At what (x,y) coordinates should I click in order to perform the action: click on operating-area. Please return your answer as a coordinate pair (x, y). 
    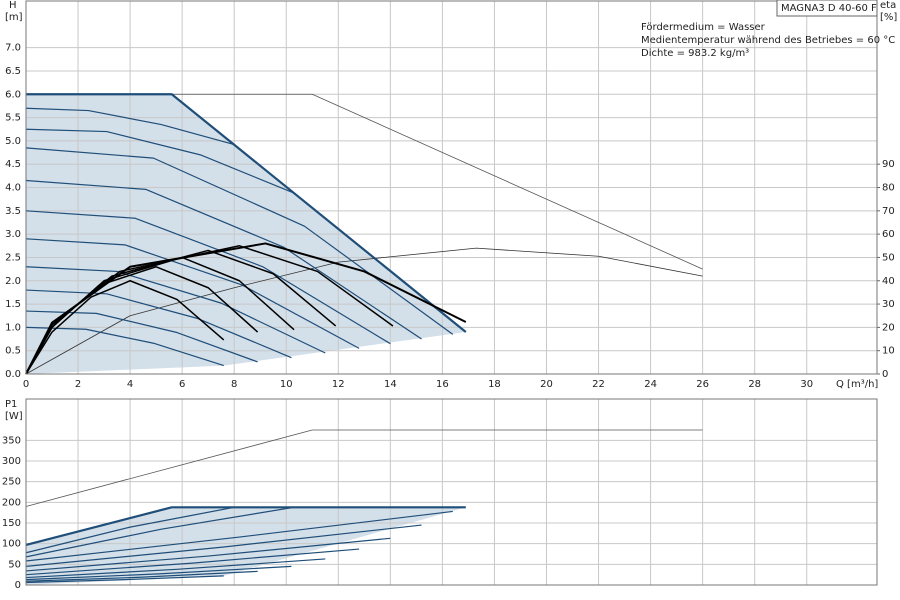
    Looking at the image, I should click on (246, 546).